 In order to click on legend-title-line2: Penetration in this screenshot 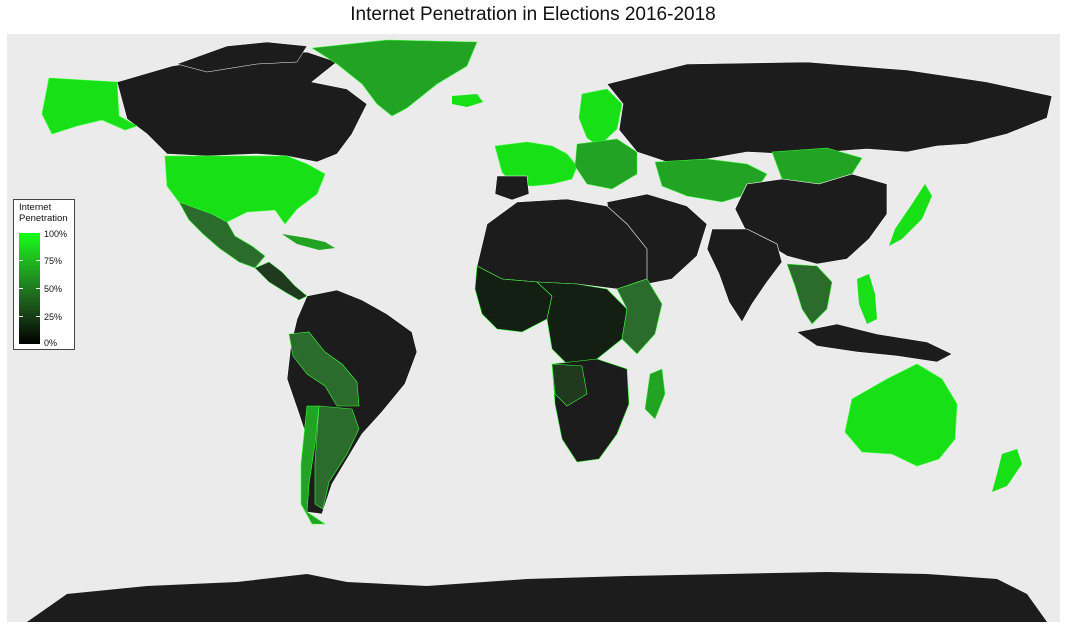, I will do `click(43, 218)`.